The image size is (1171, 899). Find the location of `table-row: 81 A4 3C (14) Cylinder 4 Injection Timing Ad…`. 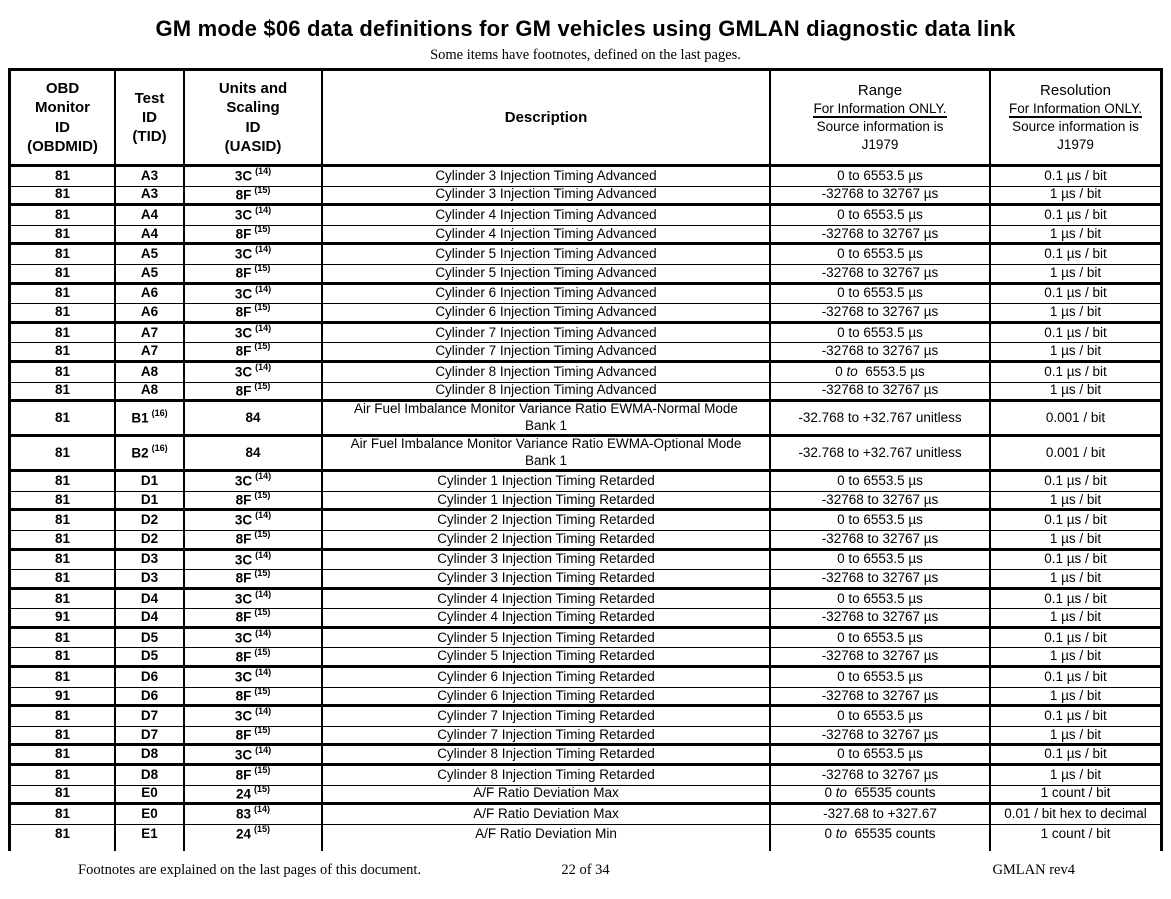

table-row: 81 A4 3C (14) Cylinder 4 Injection Timing Ad… is located at coordinates (585, 216).